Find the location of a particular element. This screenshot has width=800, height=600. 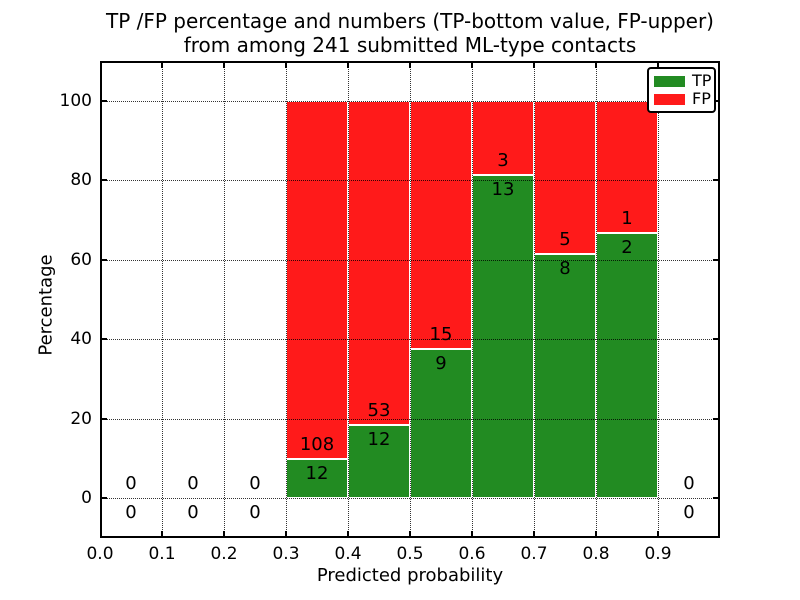

y-tick-label: 100 is located at coordinates (75, 100).